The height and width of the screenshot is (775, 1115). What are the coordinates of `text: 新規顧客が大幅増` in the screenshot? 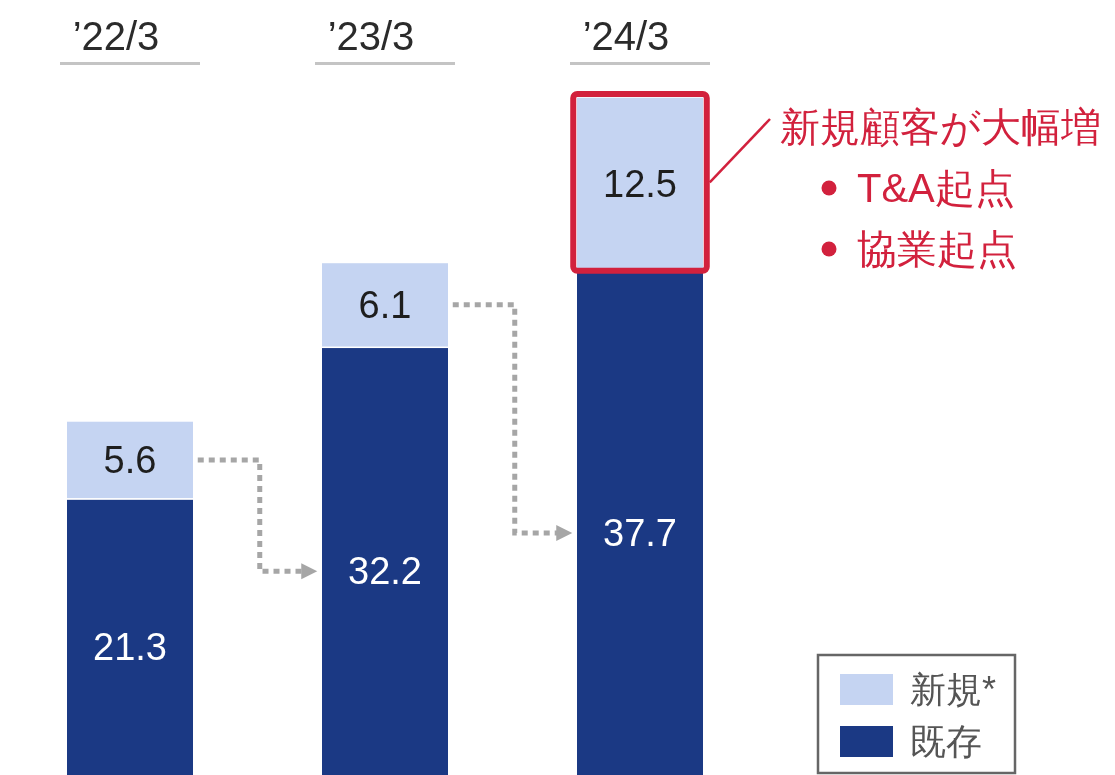 It's located at (940, 127).